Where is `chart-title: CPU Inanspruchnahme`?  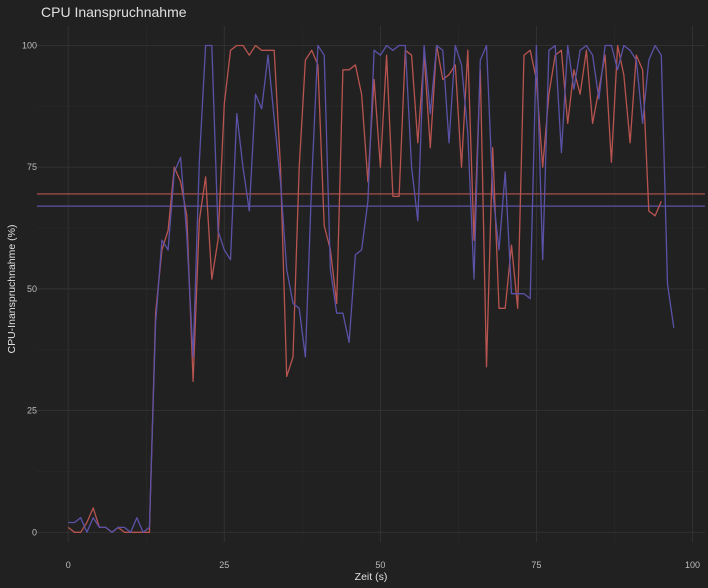 chart-title: CPU Inanspruchnahme is located at coordinates (114, 12).